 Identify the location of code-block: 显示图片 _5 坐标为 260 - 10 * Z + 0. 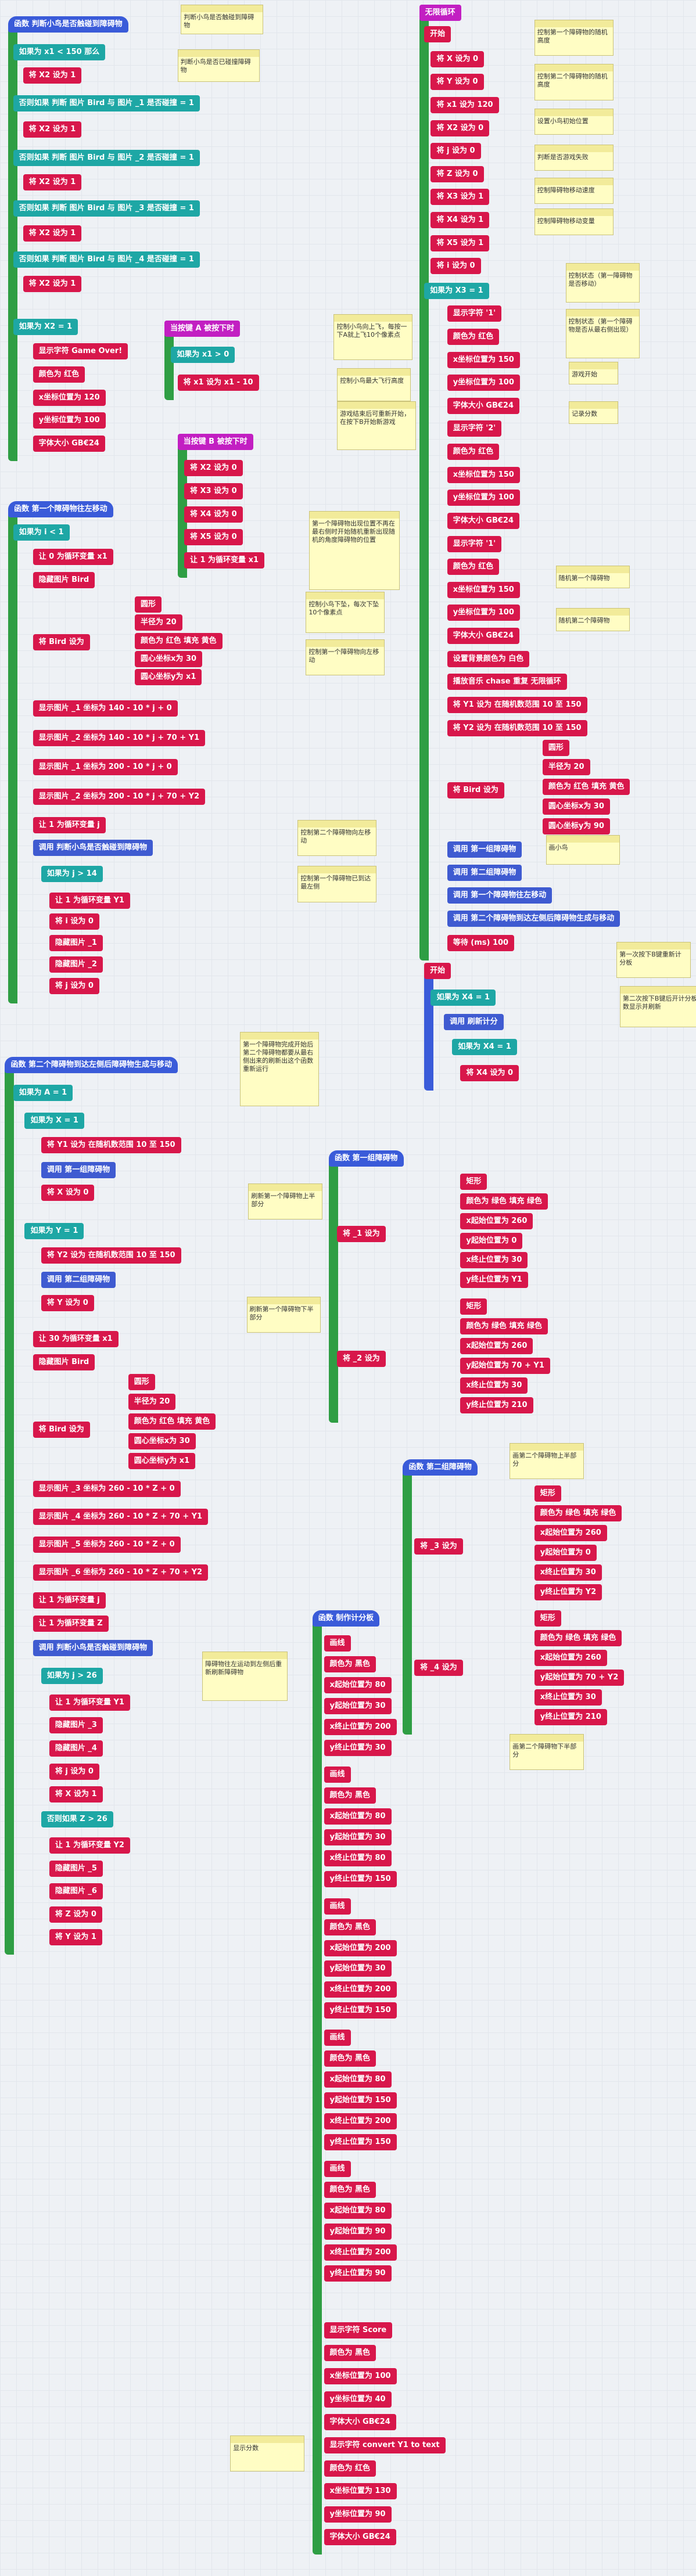
(107, 1545).